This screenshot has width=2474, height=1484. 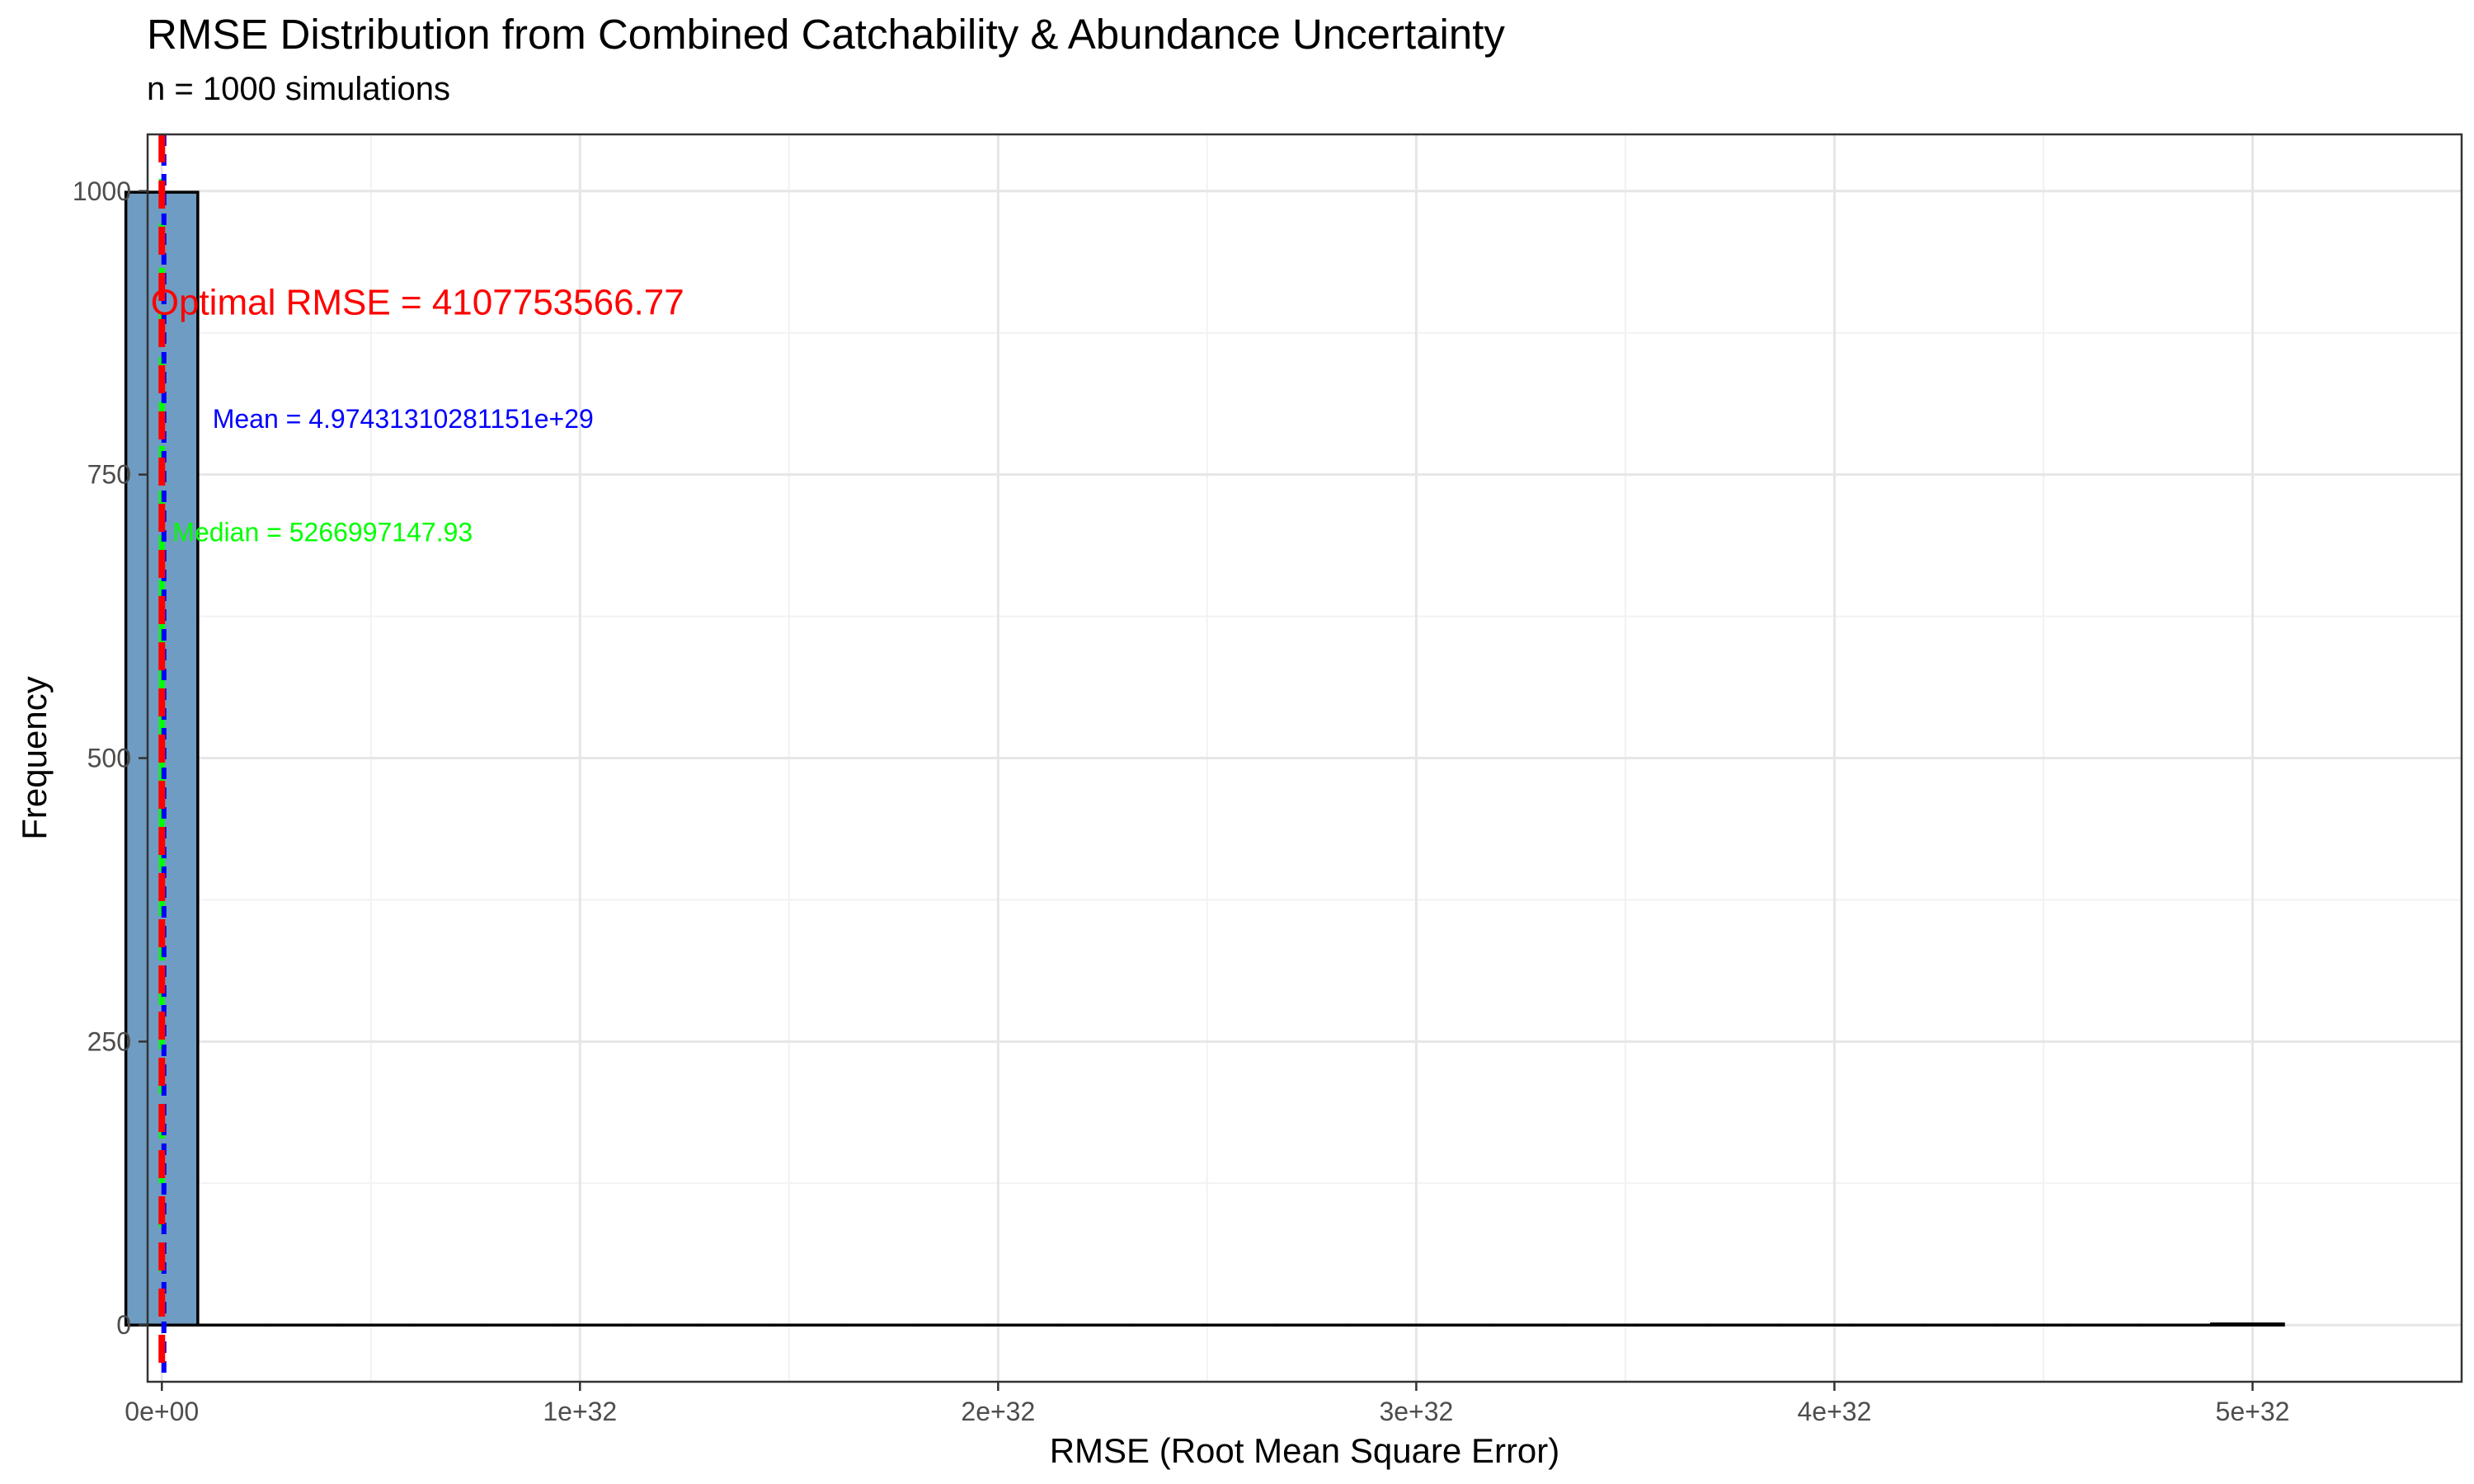 What do you see at coordinates (580, 1411) in the screenshot?
I see `x-tick-label: 1e+32` at bounding box center [580, 1411].